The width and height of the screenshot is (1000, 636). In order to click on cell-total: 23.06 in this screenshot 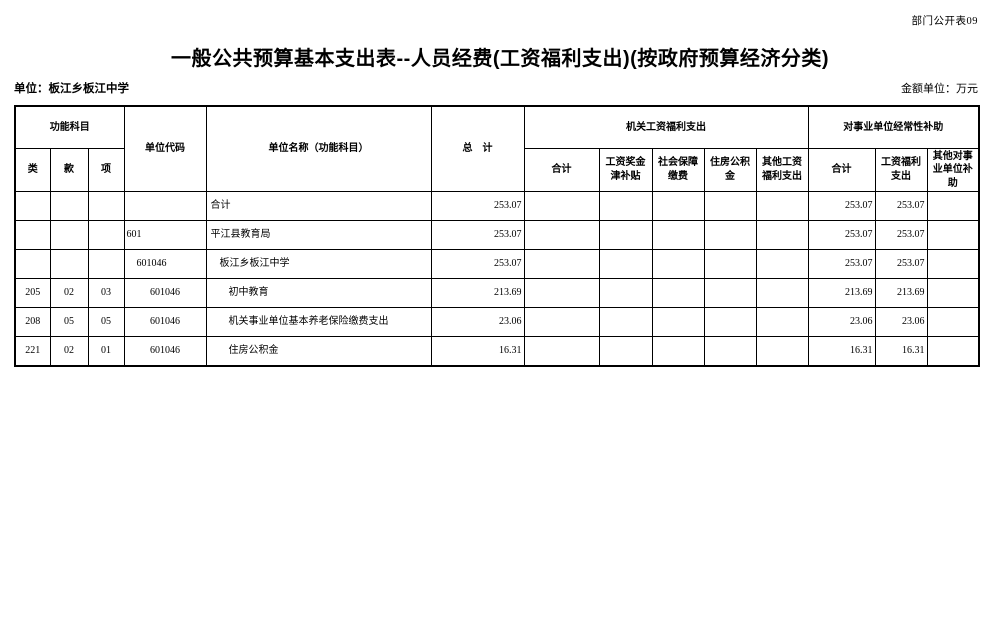, I will do `click(477, 322)`.